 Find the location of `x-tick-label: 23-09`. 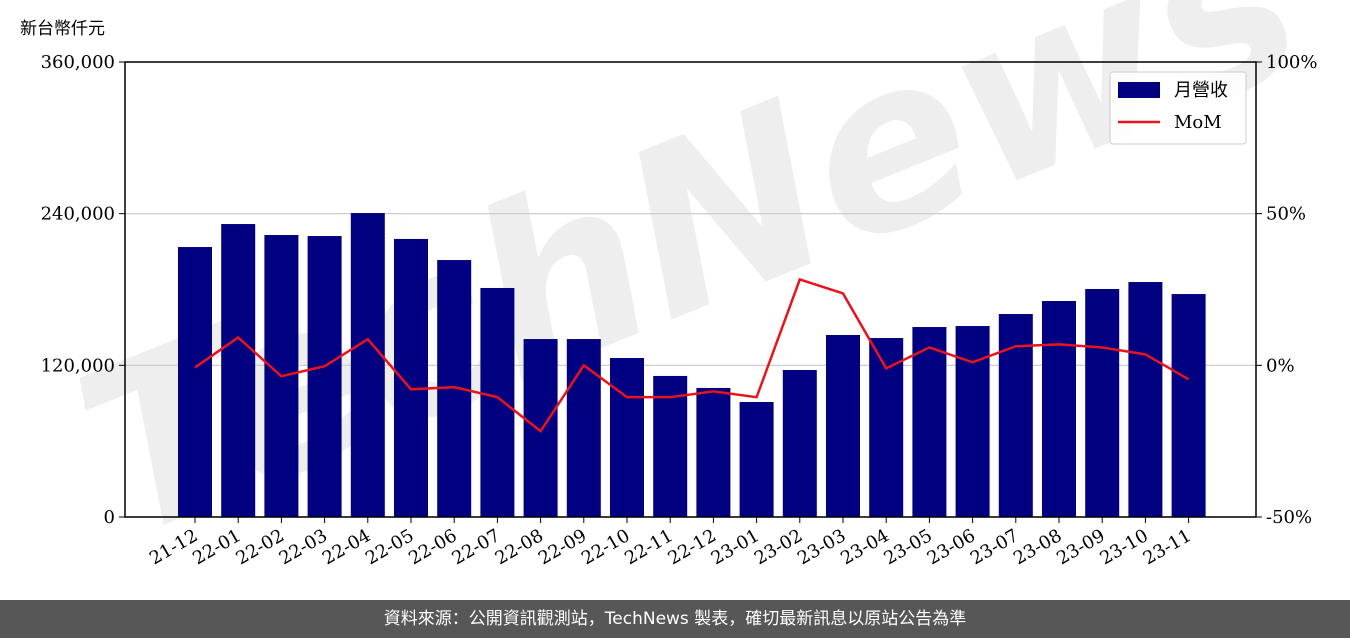

x-tick-label: 23-09 is located at coordinates (1080, 547).